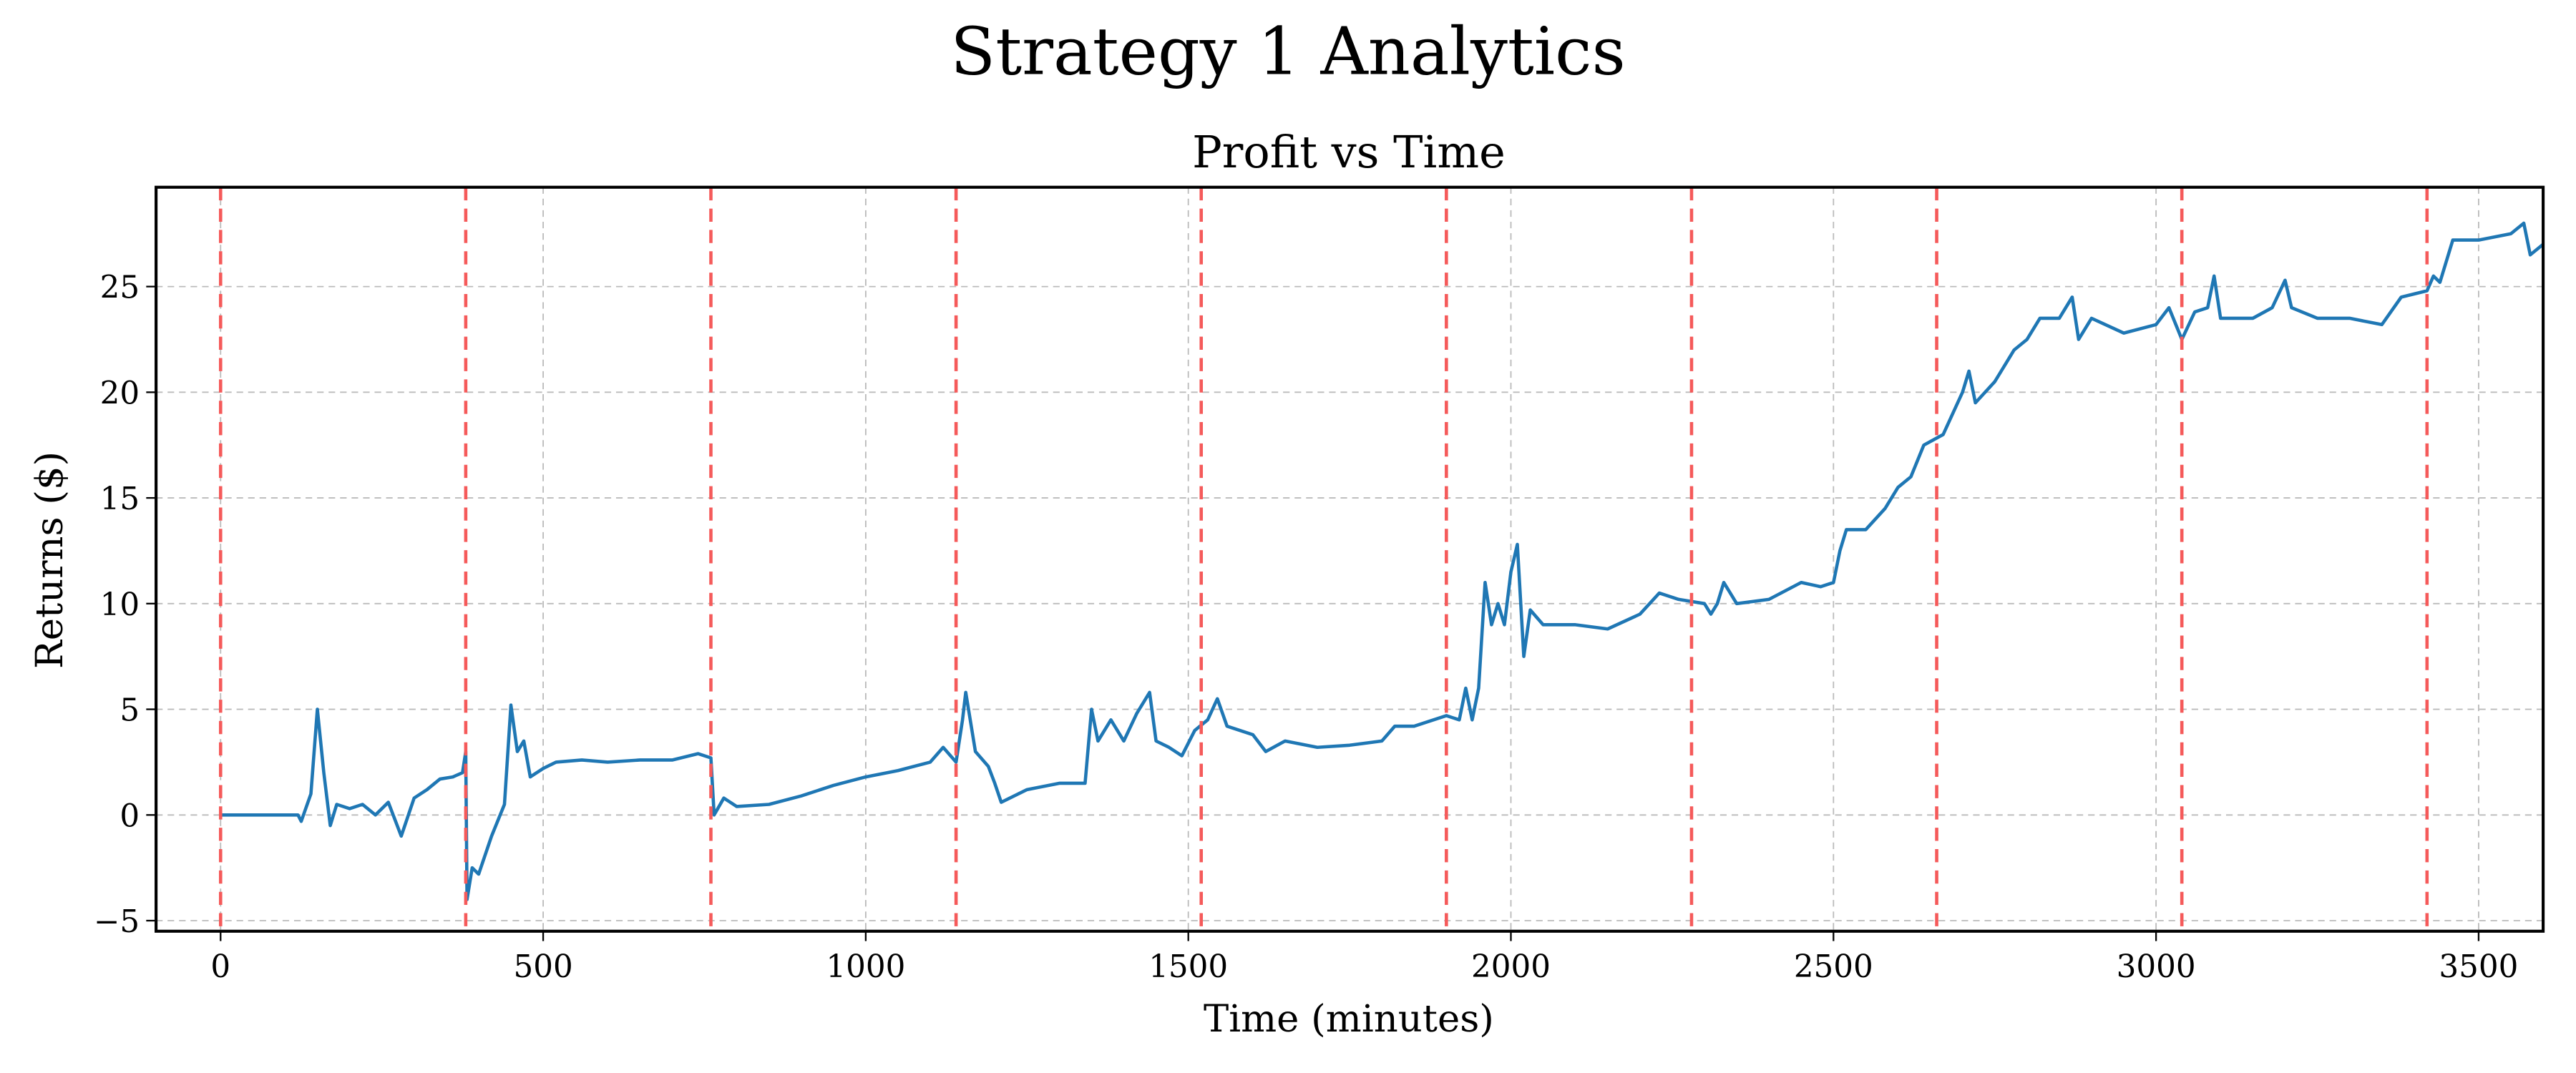 The height and width of the screenshot is (1073, 2576). What do you see at coordinates (129, 711) in the screenshot?
I see `y-tick-label: 5` at bounding box center [129, 711].